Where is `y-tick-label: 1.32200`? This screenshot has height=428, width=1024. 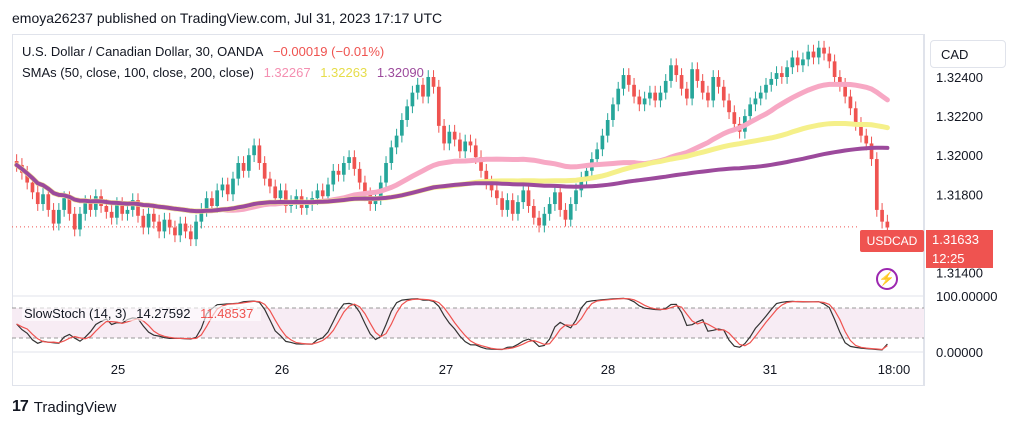 y-tick-label: 1.32200 is located at coordinates (959, 116).